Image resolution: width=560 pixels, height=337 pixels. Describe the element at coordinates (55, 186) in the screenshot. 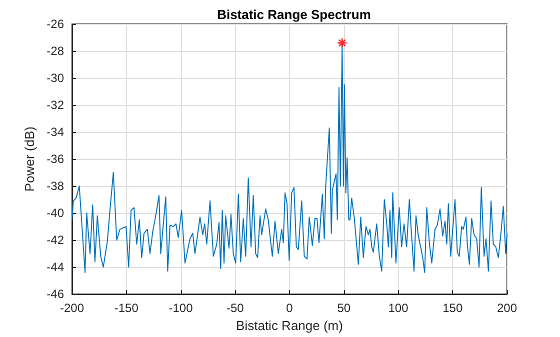

I see `y-tick-label: -38` at that location.